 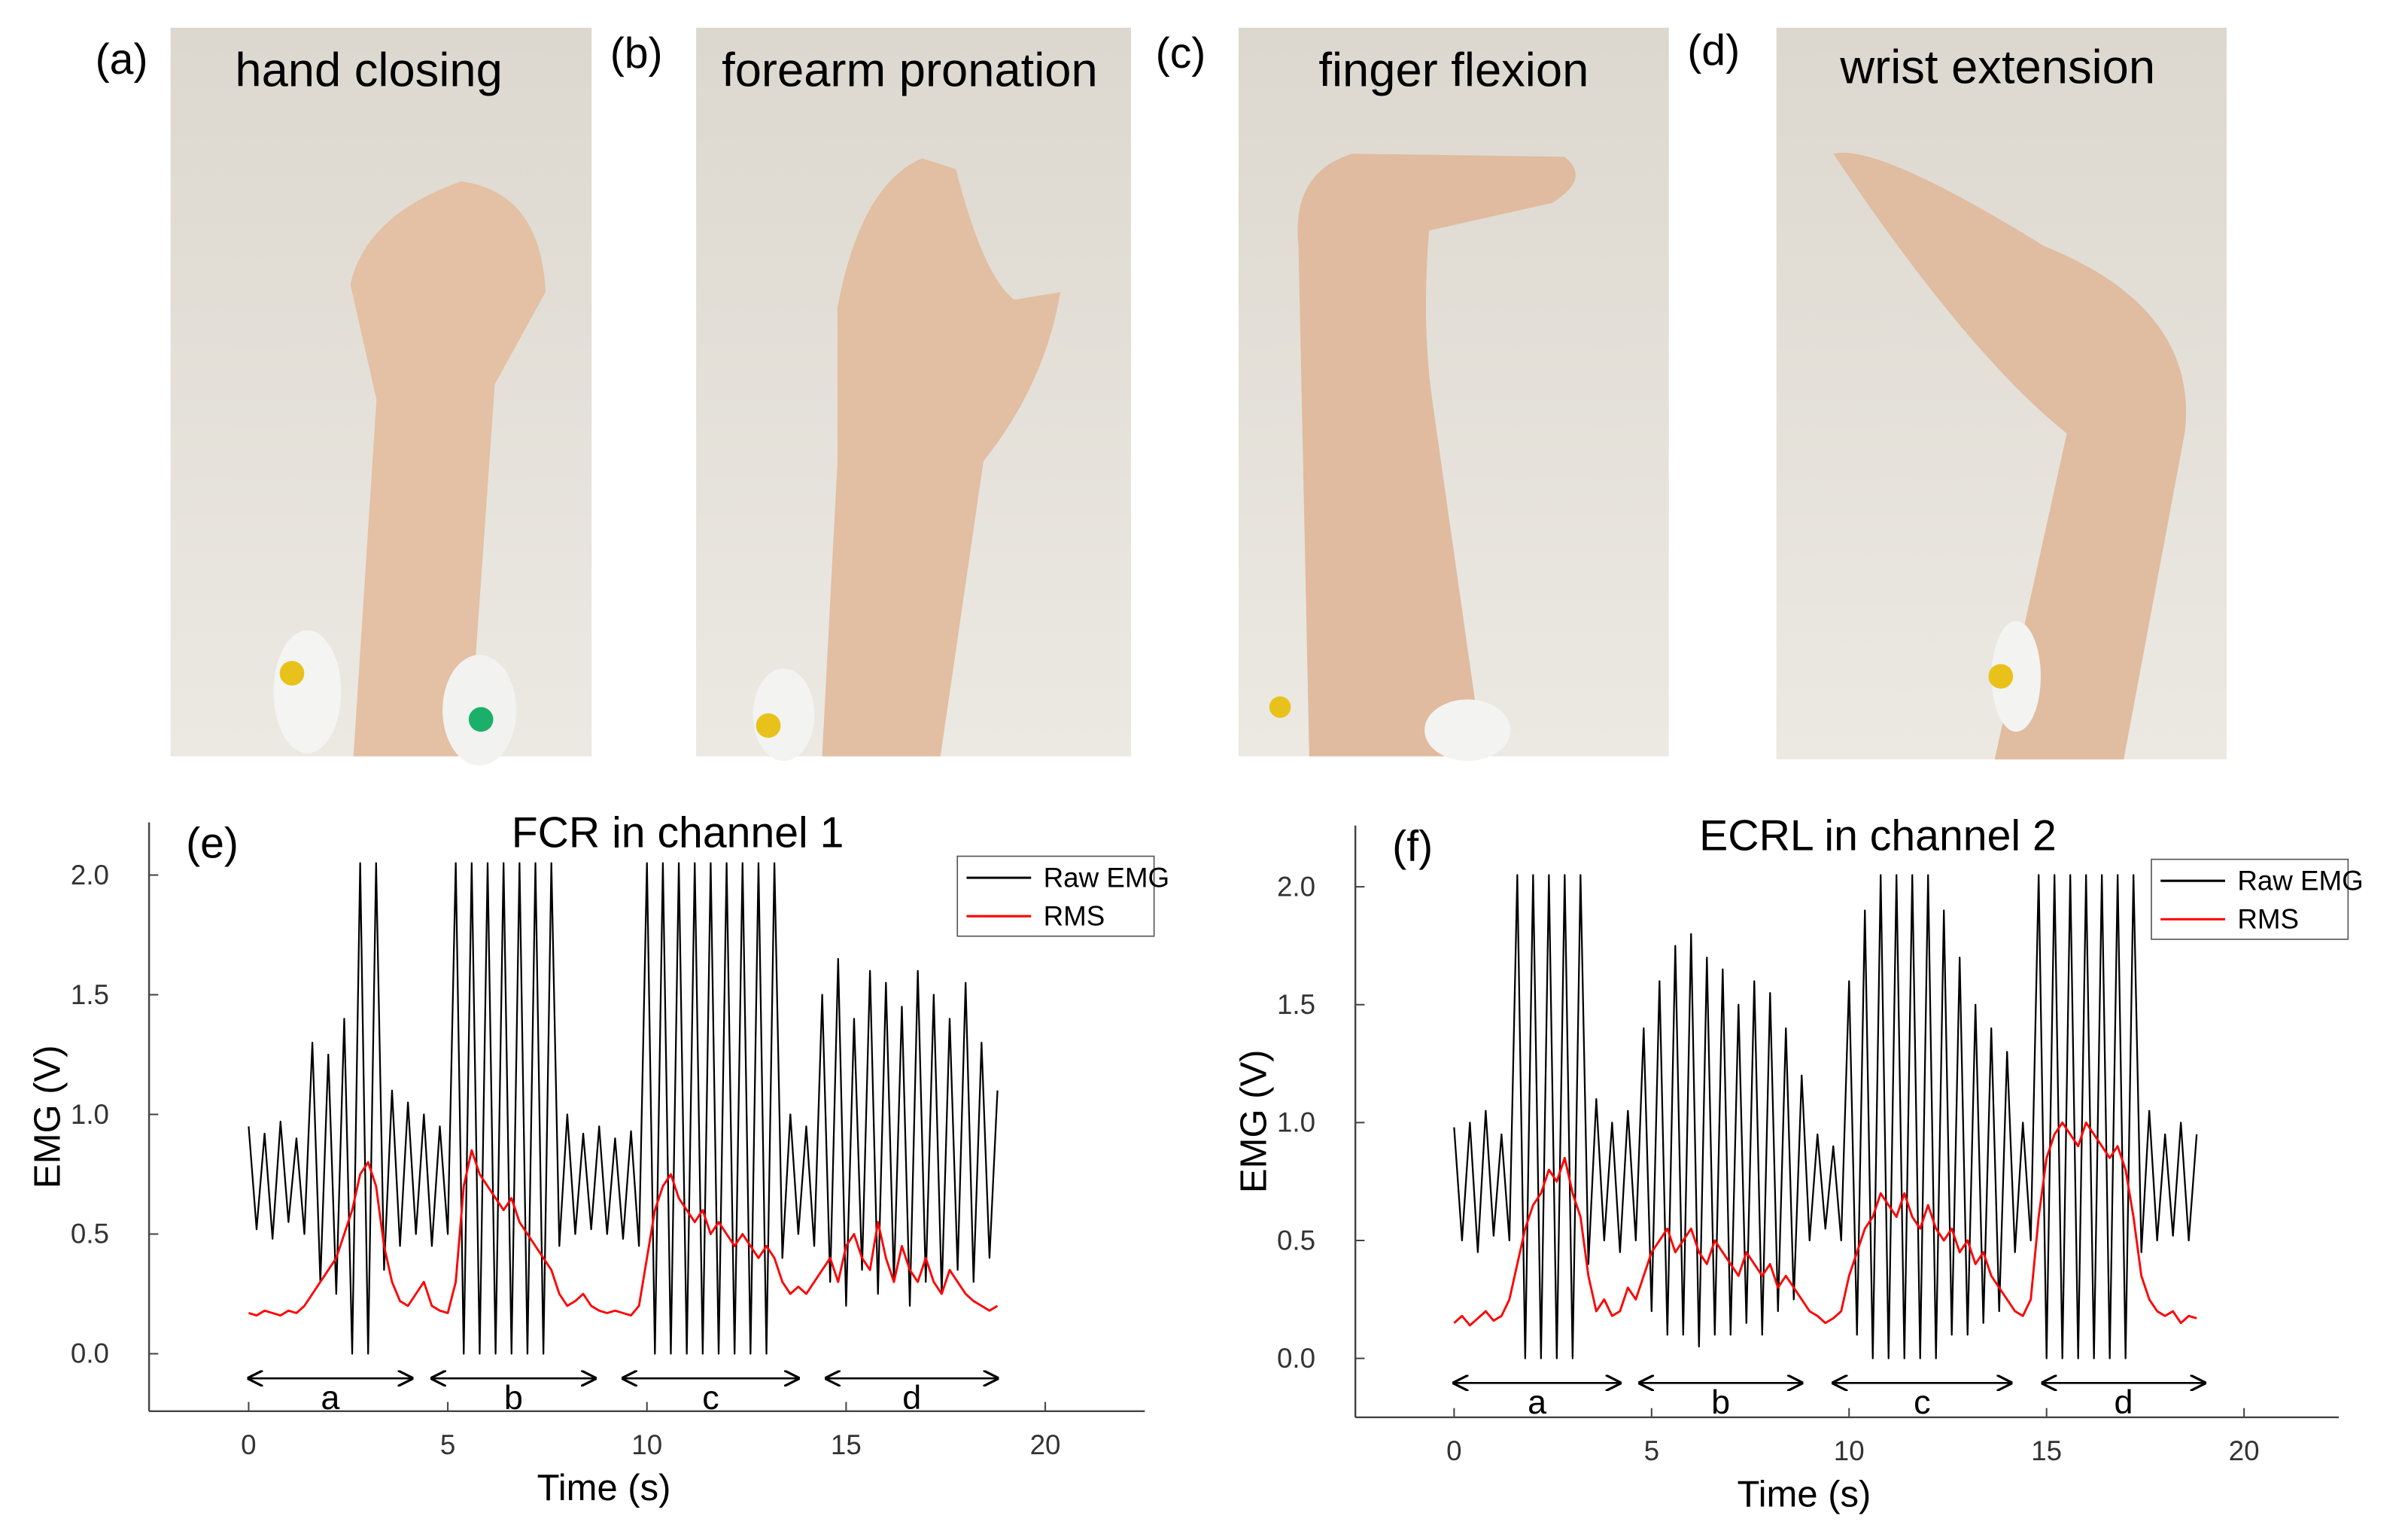 What do you see at coordinates (1713, 50) in the screenshot?
I see `photo-label: (d)` at bounding box center [1713, 50].